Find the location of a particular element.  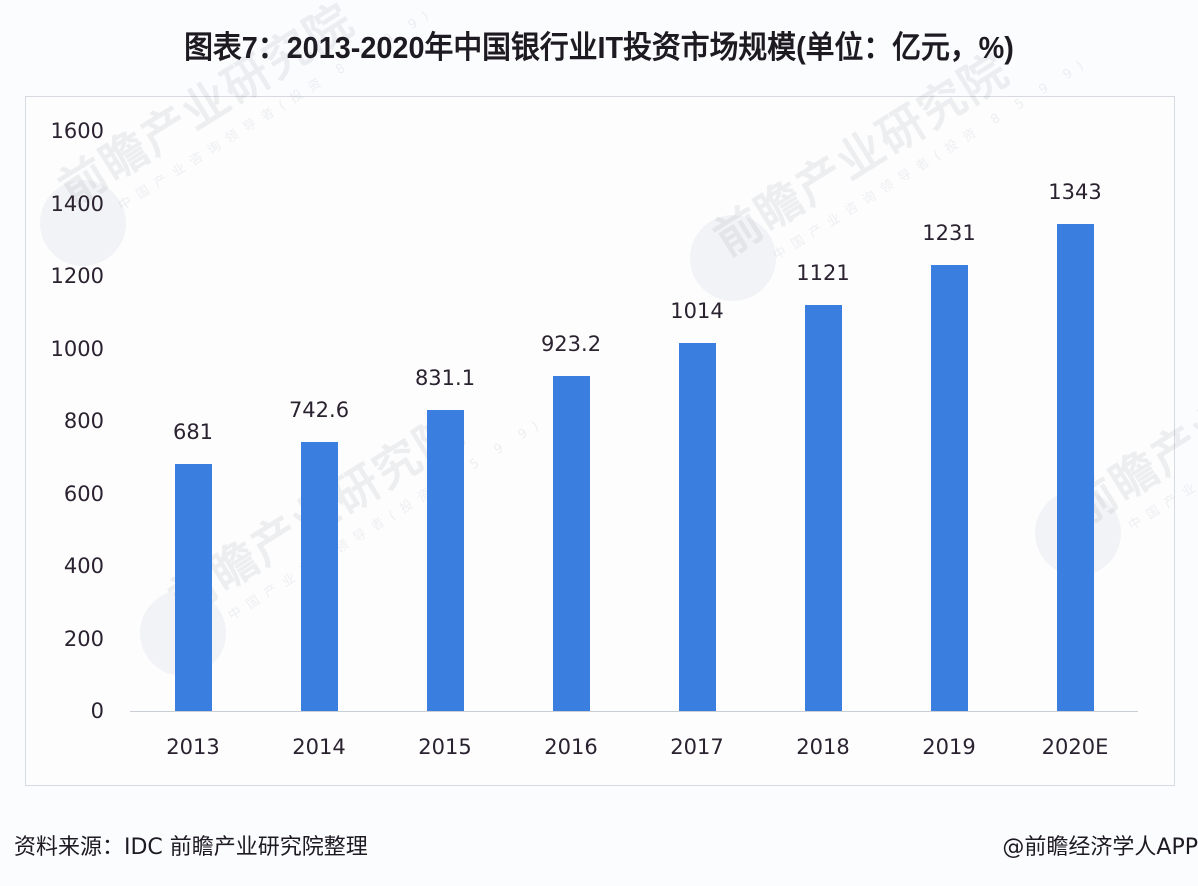

x-tick-label: 2017 is located at coordinates (697, 747).